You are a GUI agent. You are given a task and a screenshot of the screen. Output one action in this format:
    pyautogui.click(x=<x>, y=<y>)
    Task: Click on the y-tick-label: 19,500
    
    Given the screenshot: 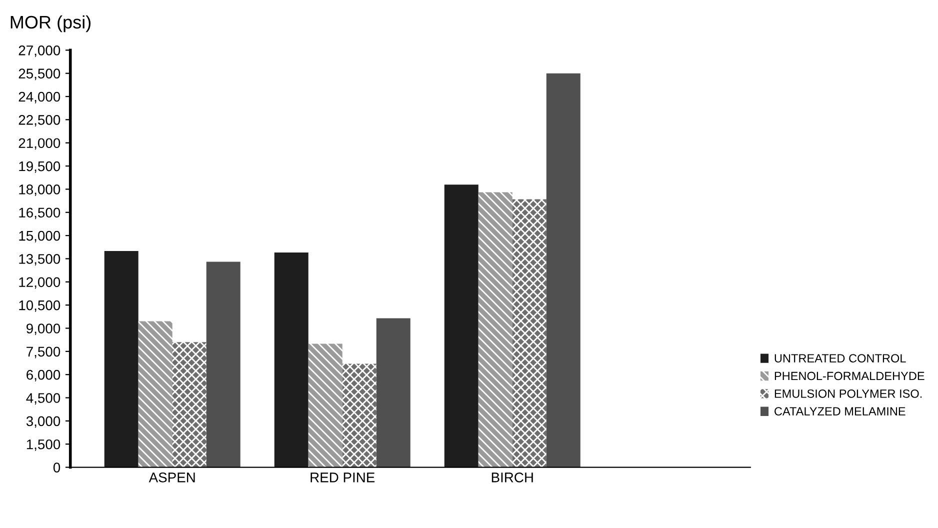 What is the action you would take?
    pyautogui.click(x=39, y=167)
    